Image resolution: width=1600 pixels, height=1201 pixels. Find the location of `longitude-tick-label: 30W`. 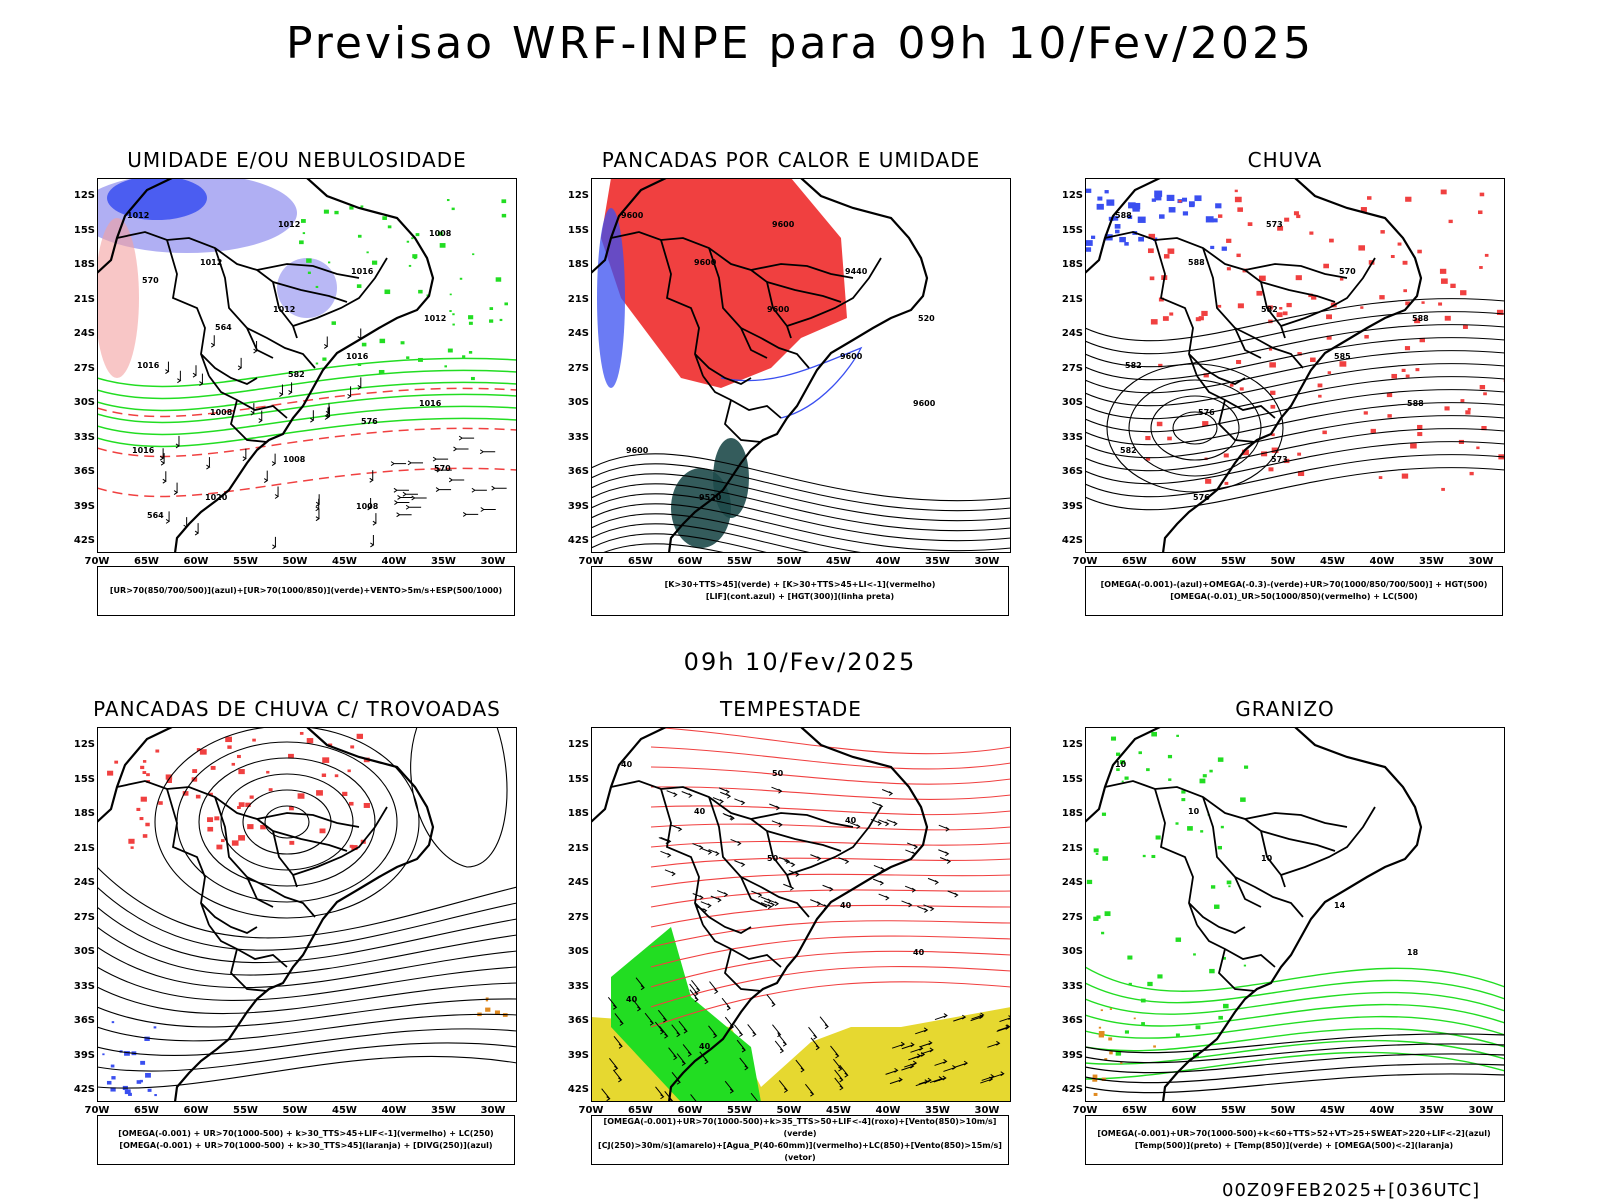

longitude-tick-label: 30W is located at coordinates (493, 561).